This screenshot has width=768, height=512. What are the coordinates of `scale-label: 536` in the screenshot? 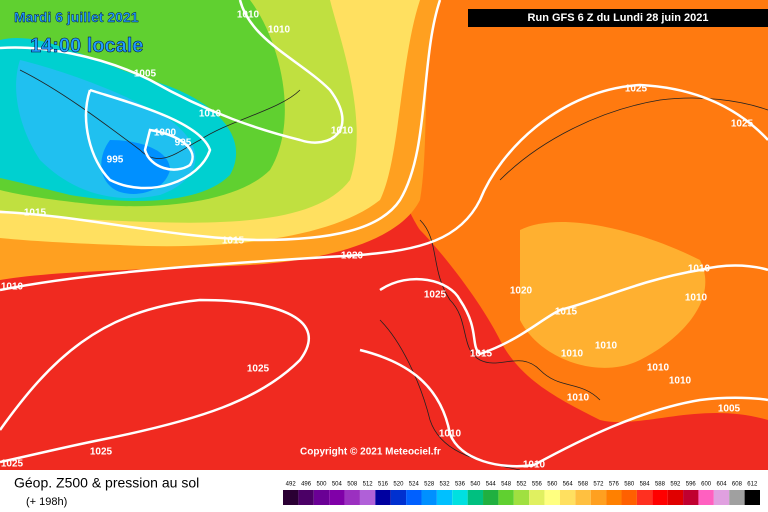 It's located at (460, 485).